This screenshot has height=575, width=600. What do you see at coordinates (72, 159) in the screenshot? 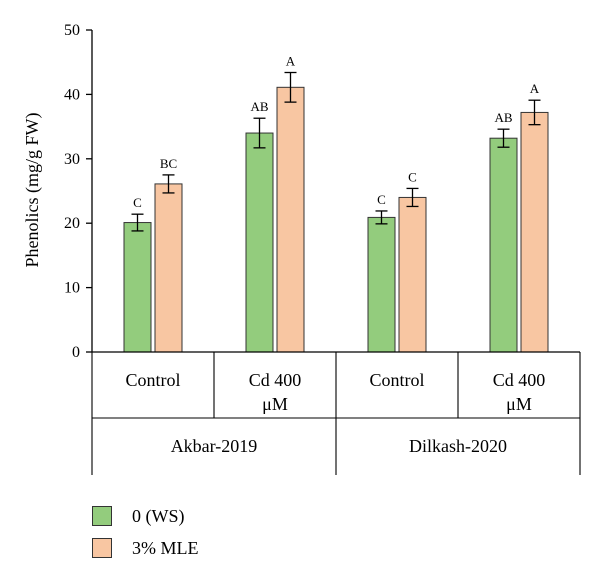
I see `y-tick-label: 30` at bounding box center [72, 159].